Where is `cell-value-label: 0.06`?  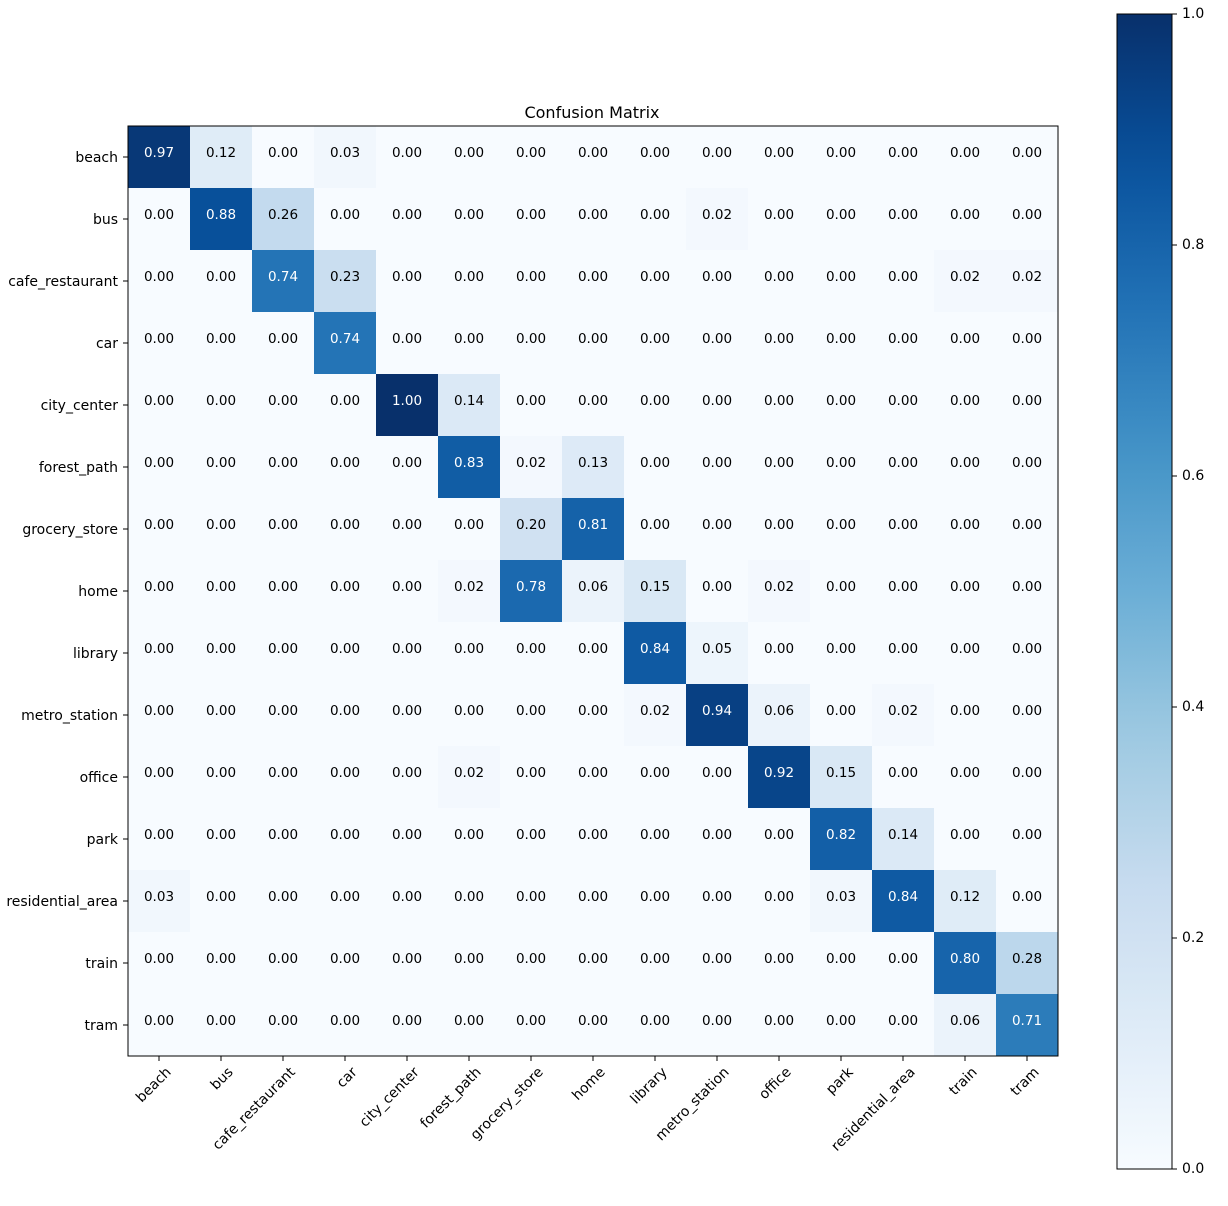 cell-value-label: 0.06 is located at coordinates (965, 1021).